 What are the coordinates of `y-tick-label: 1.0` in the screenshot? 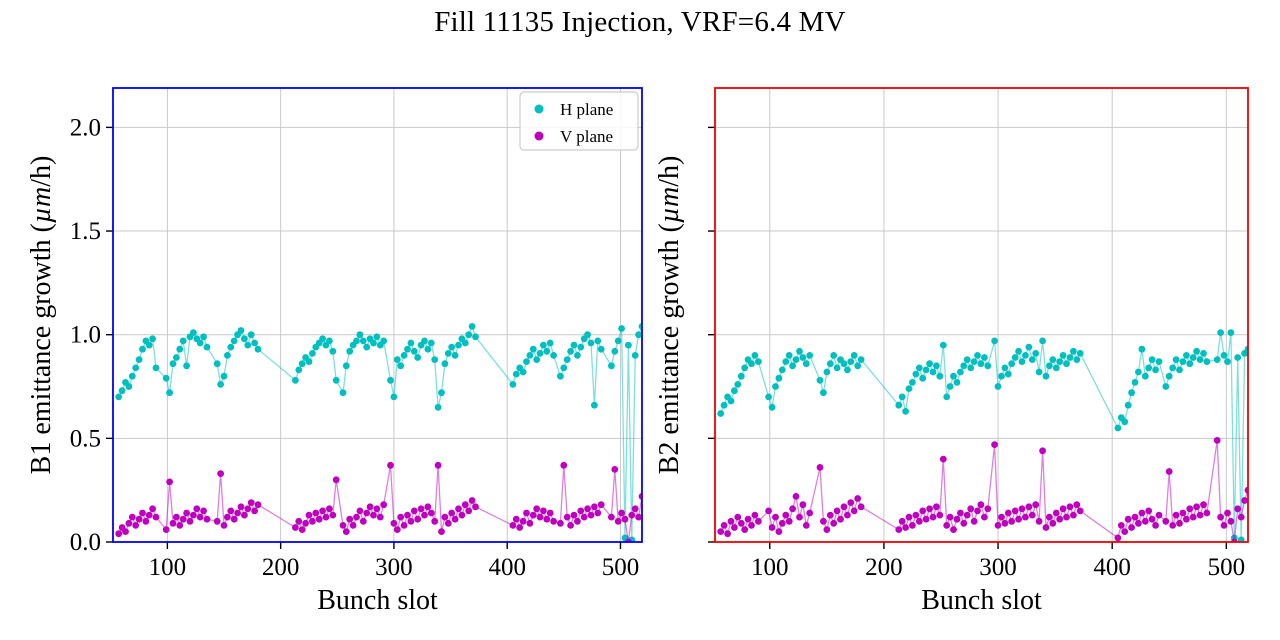 It's located at (85, 335).